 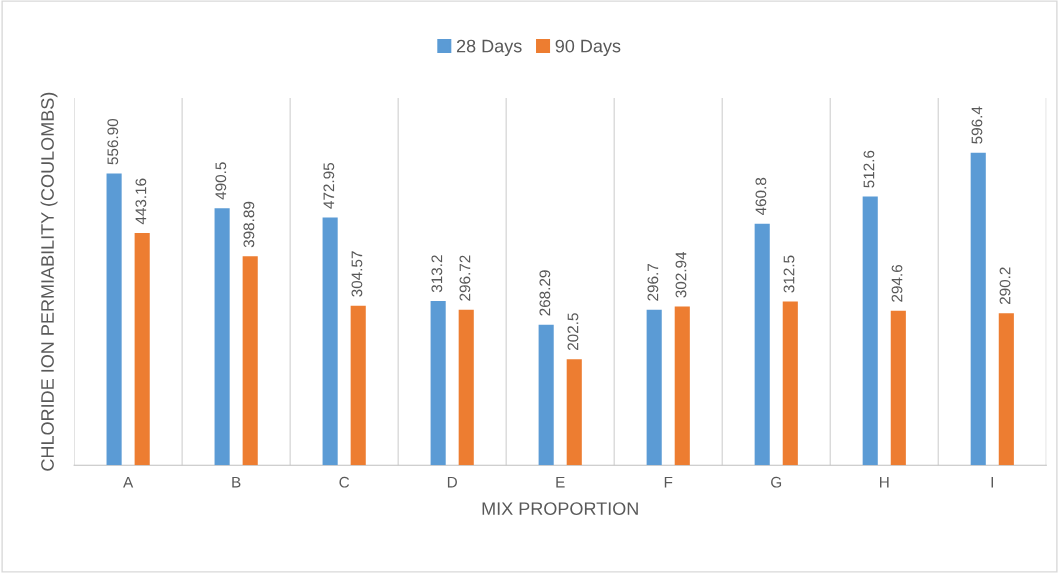 What do you see at coordinates (573, 332) in the screenshot?
I see `data-label: 202.5` at bounding box center [573, 332].